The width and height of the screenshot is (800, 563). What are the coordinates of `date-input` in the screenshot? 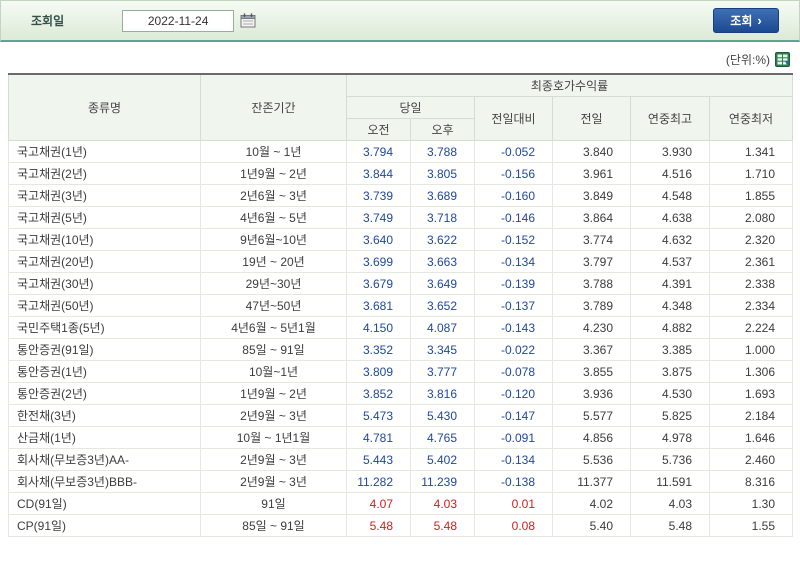 It's located at (178, 20).